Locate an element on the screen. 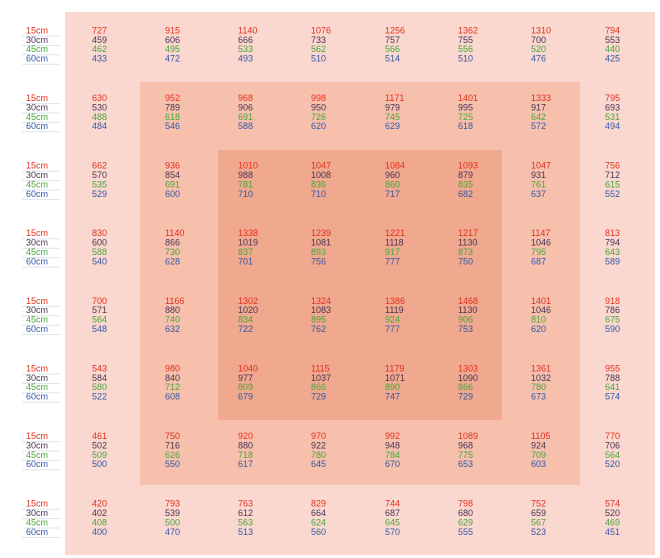  measurement: 895 is located at coordinates (318, 320).